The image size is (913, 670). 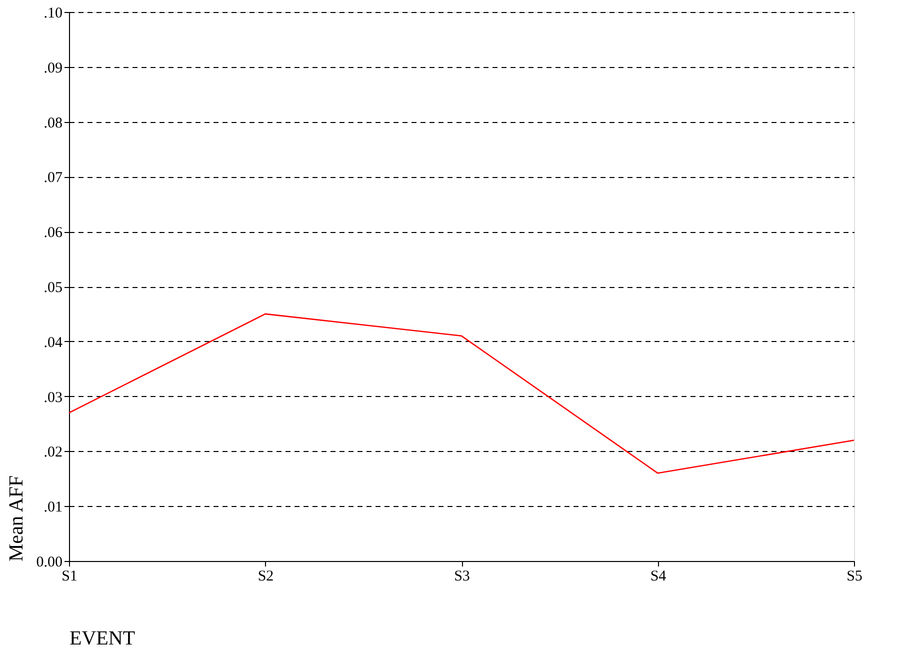 What do you see at coordinates (53, 398) in the screenshot?
I see `y-tick-label: .03` at bounding box center [53, 398].